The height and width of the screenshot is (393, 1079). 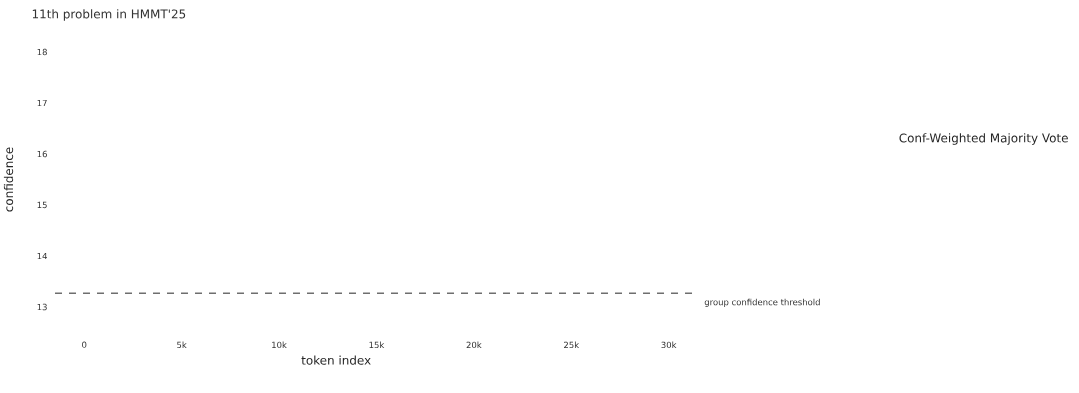 I want to click on y-tick-label: 18, so click(x=42, y=52).